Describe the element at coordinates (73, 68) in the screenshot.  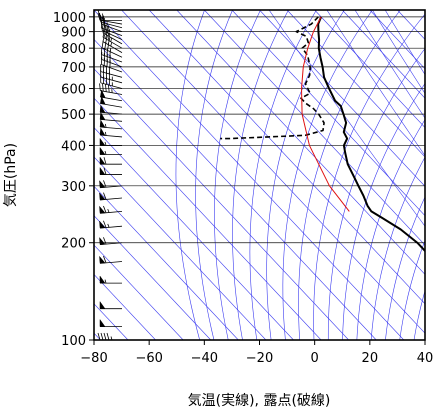
I see `y-tick-label: 700` at that location.